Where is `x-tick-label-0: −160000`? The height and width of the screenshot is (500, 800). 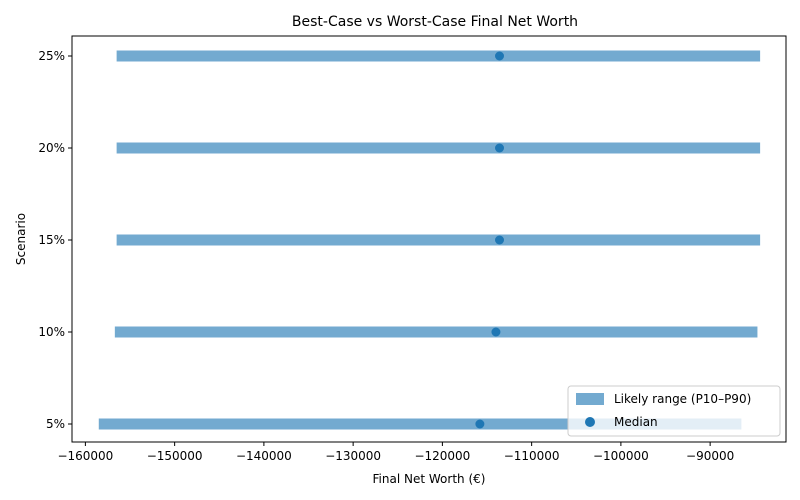
x-tick-label-0: −160000 is located at coordinates (85, 456).